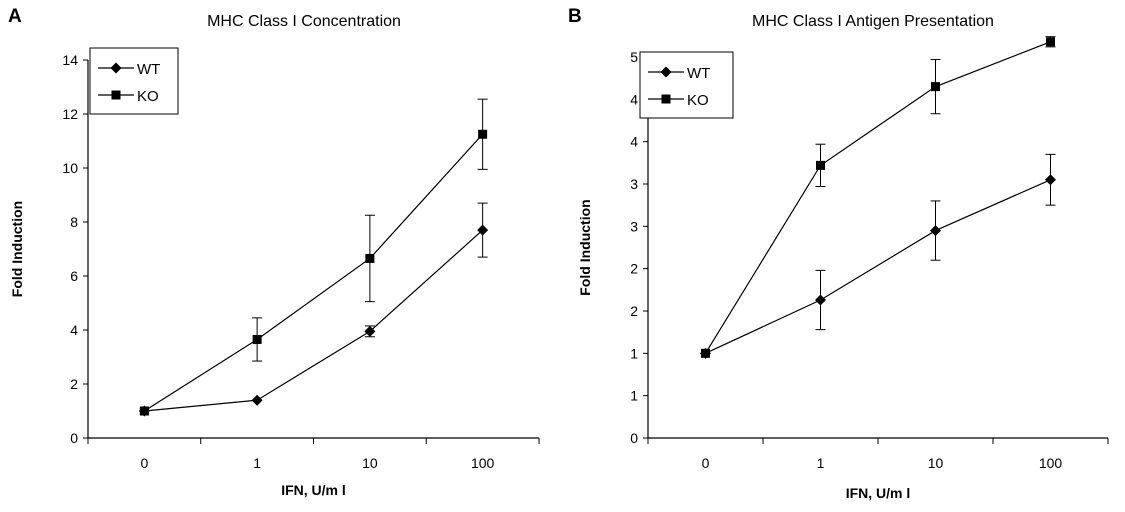 The height and width of the screenshot is (512, 1125). Describe the element at coordinates (70, 60) in the screenshot. I see `chart-a-y-tick-label: 14` at that location.